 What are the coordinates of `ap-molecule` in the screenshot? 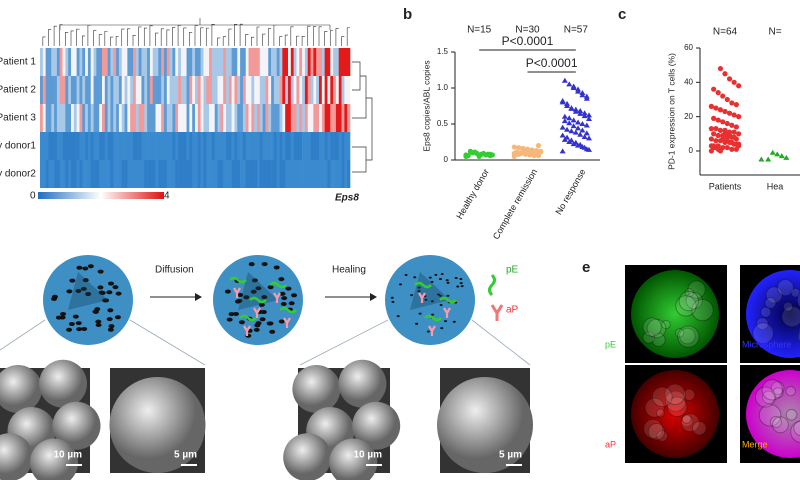 It's located at (257, 312).